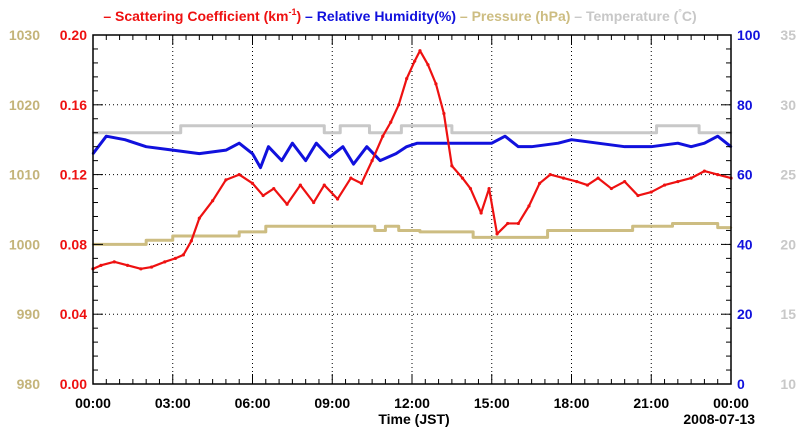  Describe the element at coordinates (24, 105) in the screenshot. I see `pressure-tick-label: 1020` at that location.